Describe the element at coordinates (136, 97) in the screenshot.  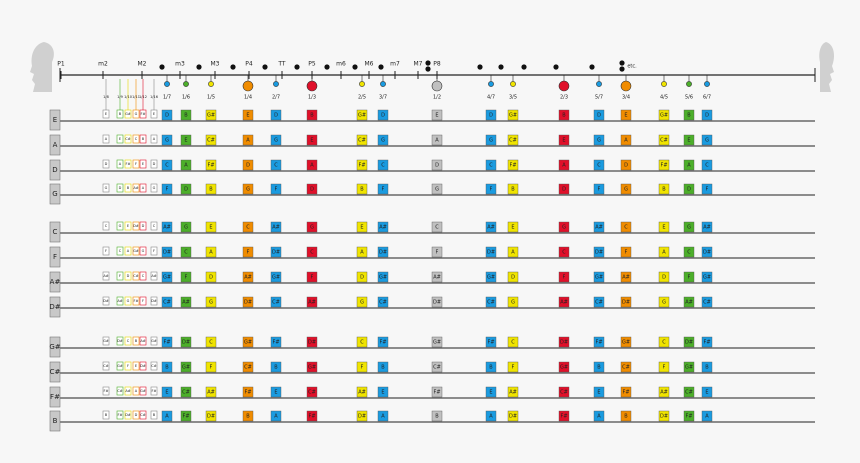
I see `harmonic-label: 1/11` at that location.